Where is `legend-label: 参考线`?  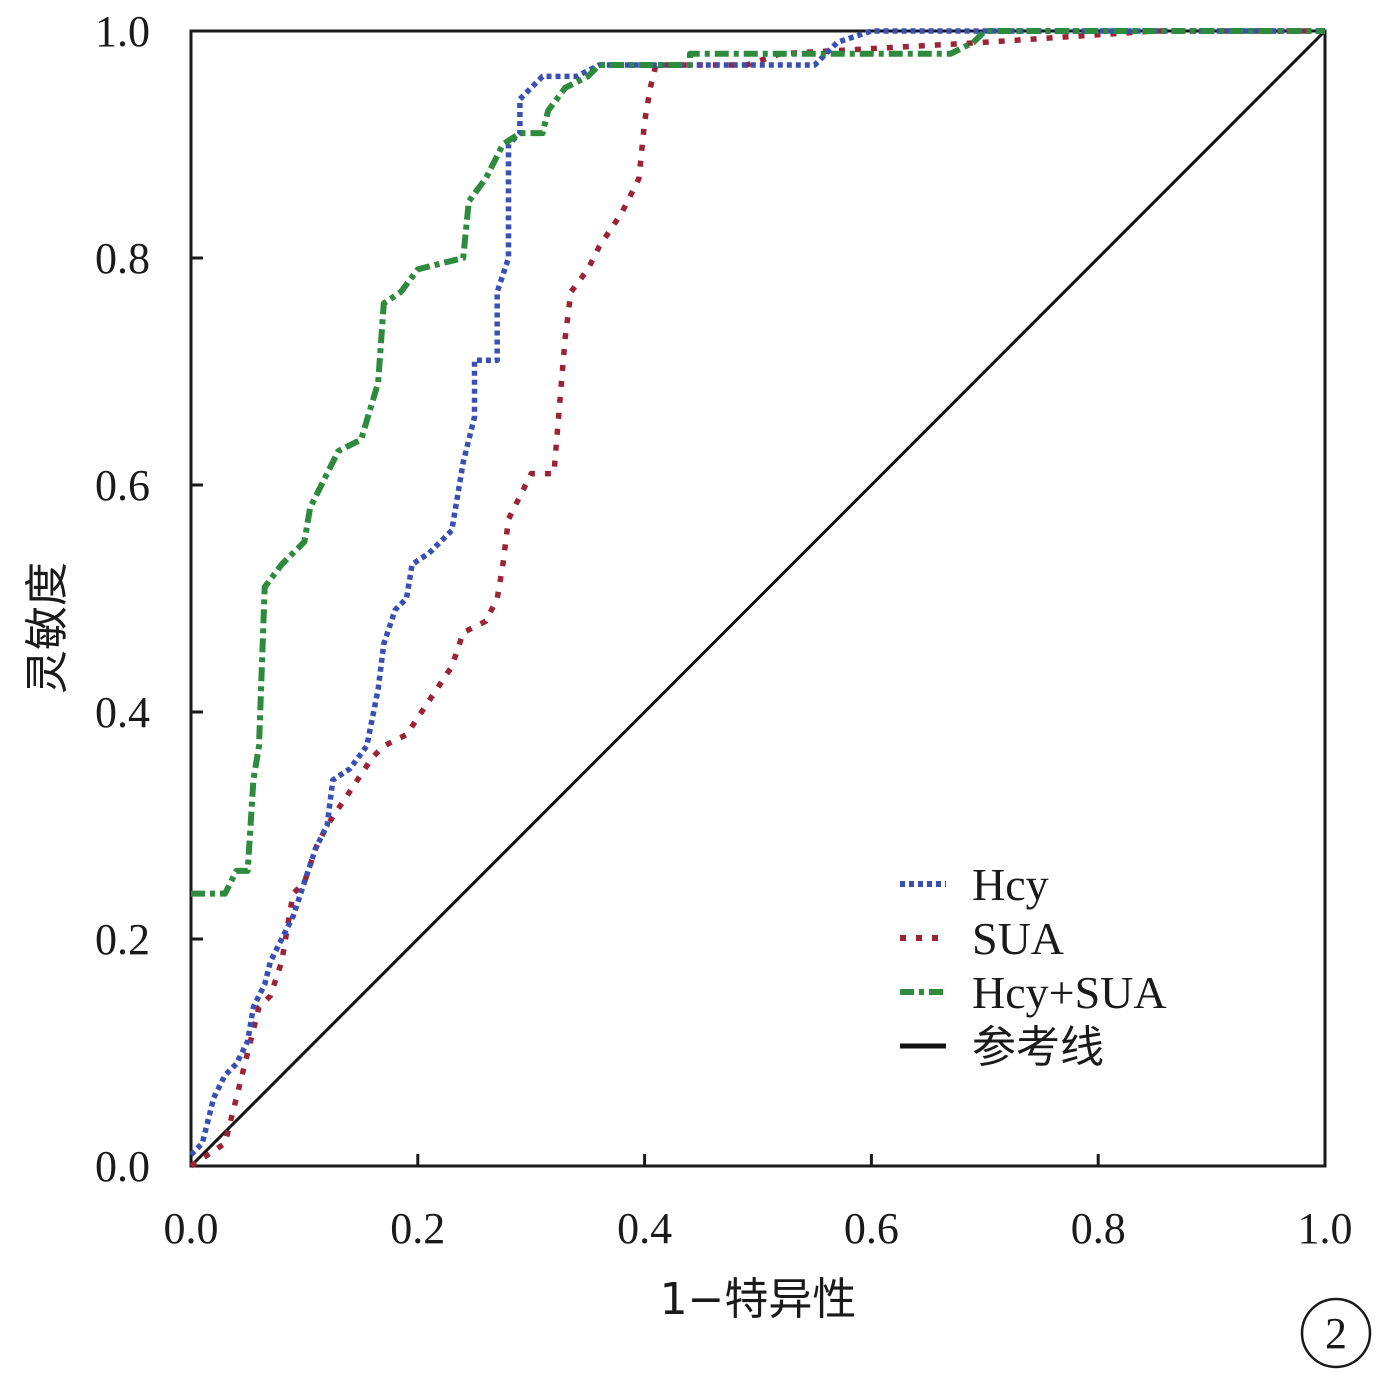
legend-label: 参考线 is located at coordinates (1038, 1047).